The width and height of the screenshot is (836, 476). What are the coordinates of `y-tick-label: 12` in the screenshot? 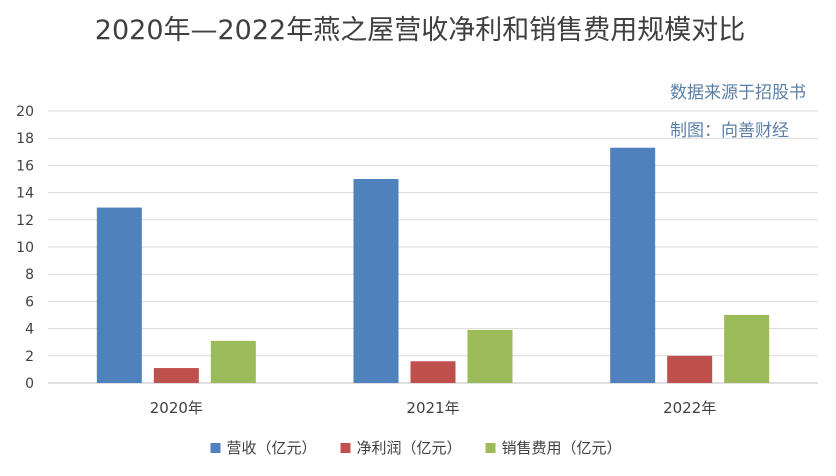 It's located at (25, 221).